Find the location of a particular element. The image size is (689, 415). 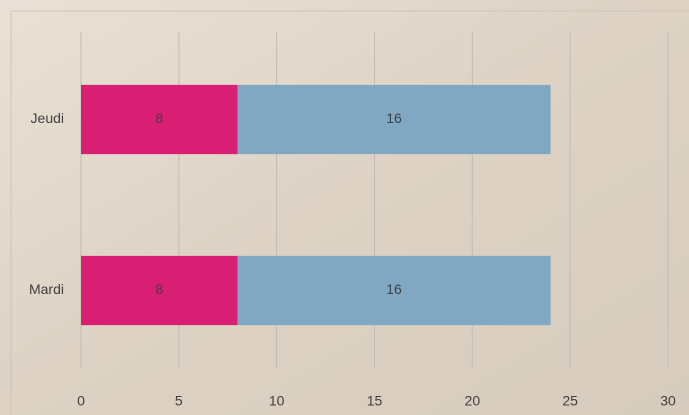

x-tick-label: 5 is located at coordinates (179, 401).